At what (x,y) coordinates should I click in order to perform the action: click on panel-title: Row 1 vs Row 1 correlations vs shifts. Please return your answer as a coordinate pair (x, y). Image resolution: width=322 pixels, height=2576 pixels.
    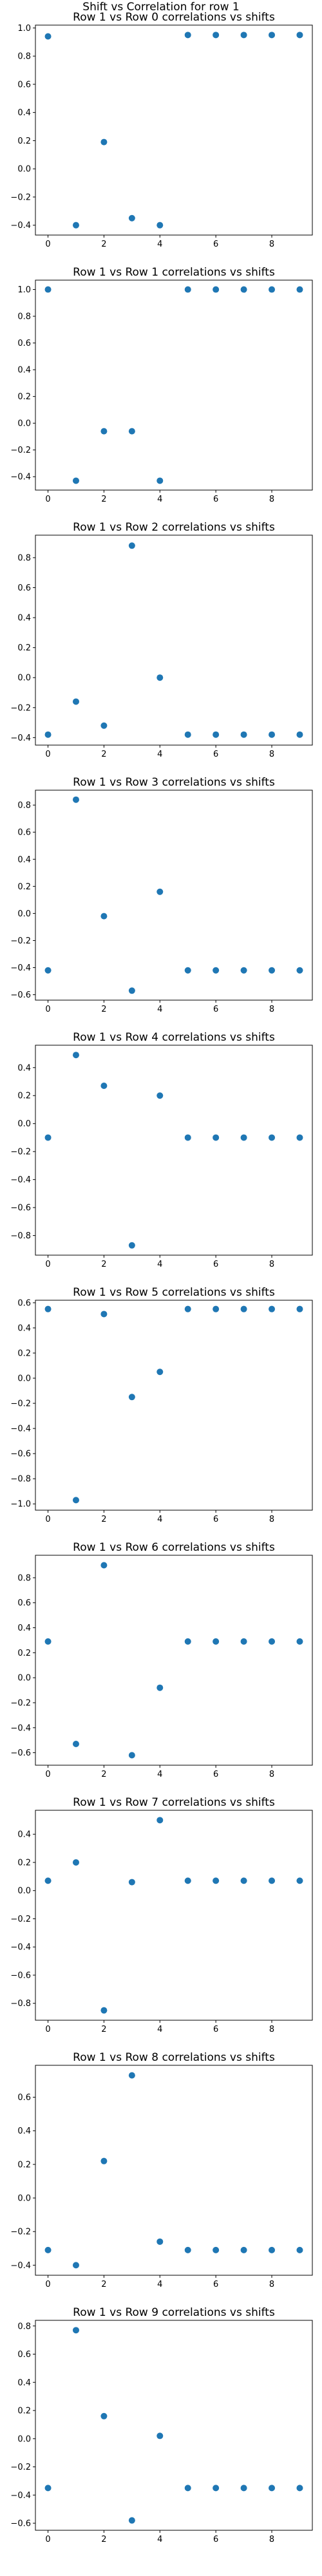
    Looking at the image, I should click on (174, 272).